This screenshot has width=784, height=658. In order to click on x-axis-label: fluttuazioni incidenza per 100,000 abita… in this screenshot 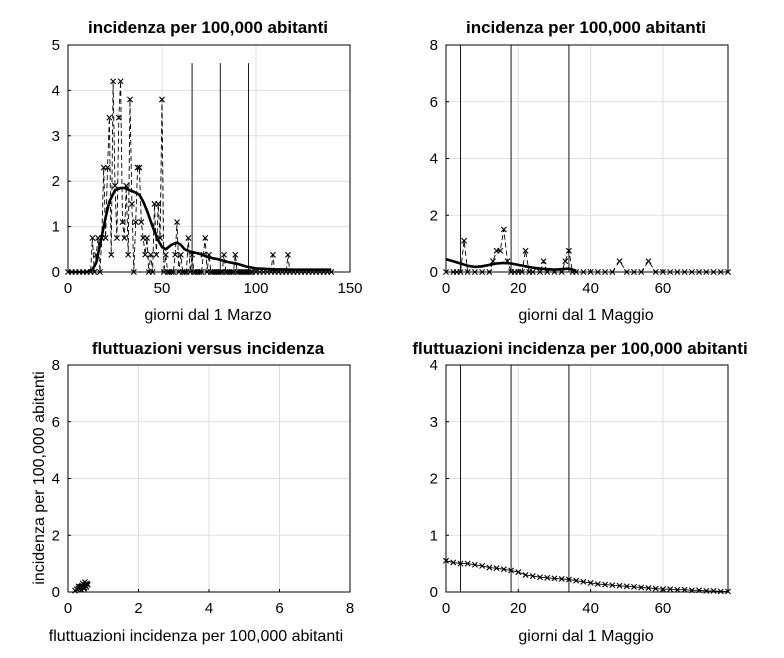, I will do `click(196, 636)`.